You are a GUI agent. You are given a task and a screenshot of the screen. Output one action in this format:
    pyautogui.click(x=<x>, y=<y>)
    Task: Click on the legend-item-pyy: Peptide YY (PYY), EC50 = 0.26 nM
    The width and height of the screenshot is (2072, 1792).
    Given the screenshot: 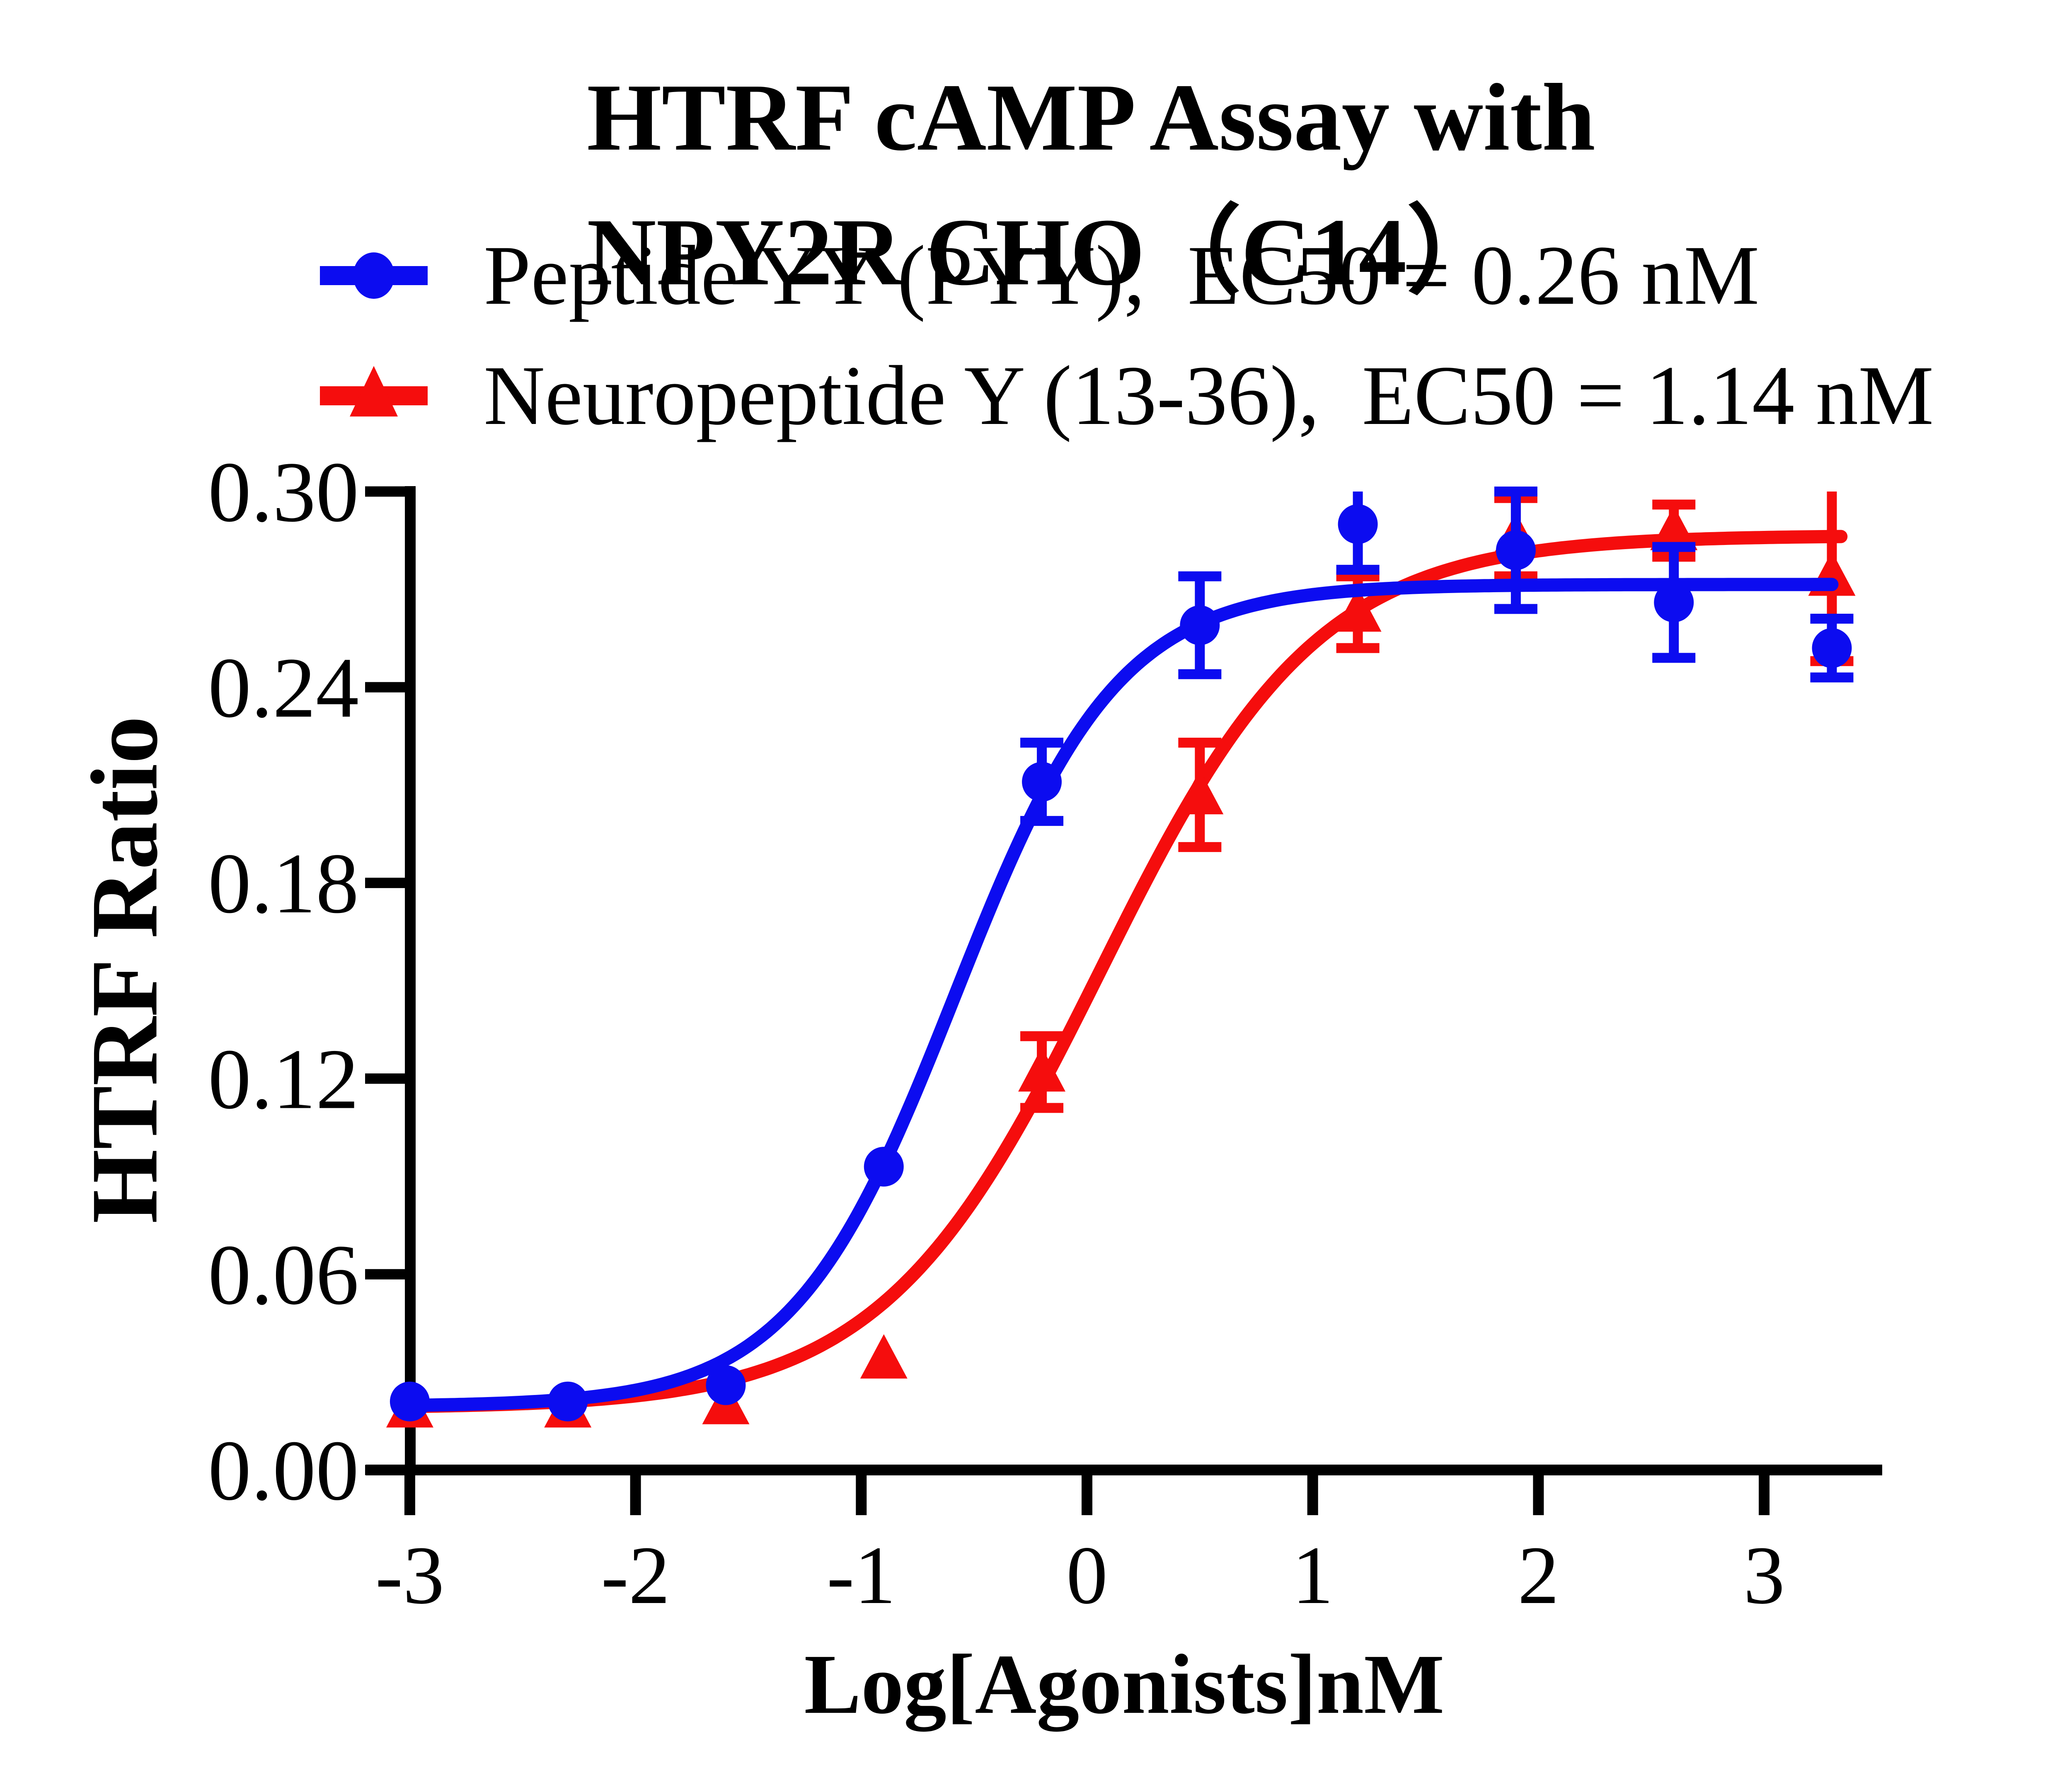 What is the action you would take?
    pyautogui.click(x=1127, y=275)
    